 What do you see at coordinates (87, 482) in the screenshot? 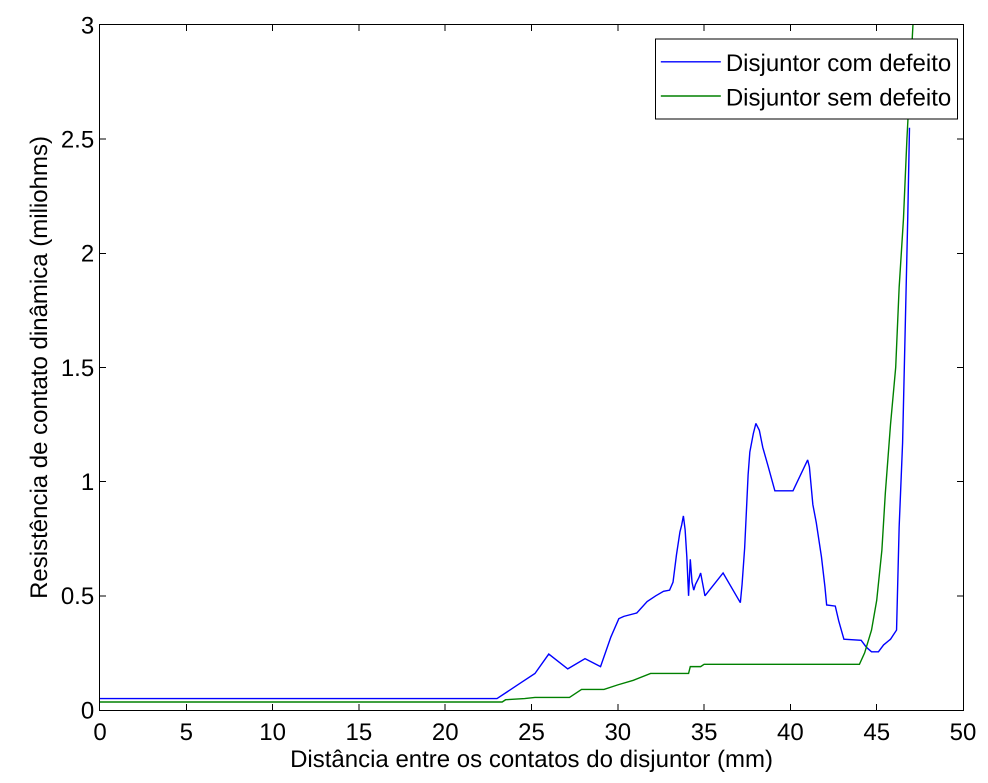
I see `y-tick-label: 1` at bounding box center [87, 482].